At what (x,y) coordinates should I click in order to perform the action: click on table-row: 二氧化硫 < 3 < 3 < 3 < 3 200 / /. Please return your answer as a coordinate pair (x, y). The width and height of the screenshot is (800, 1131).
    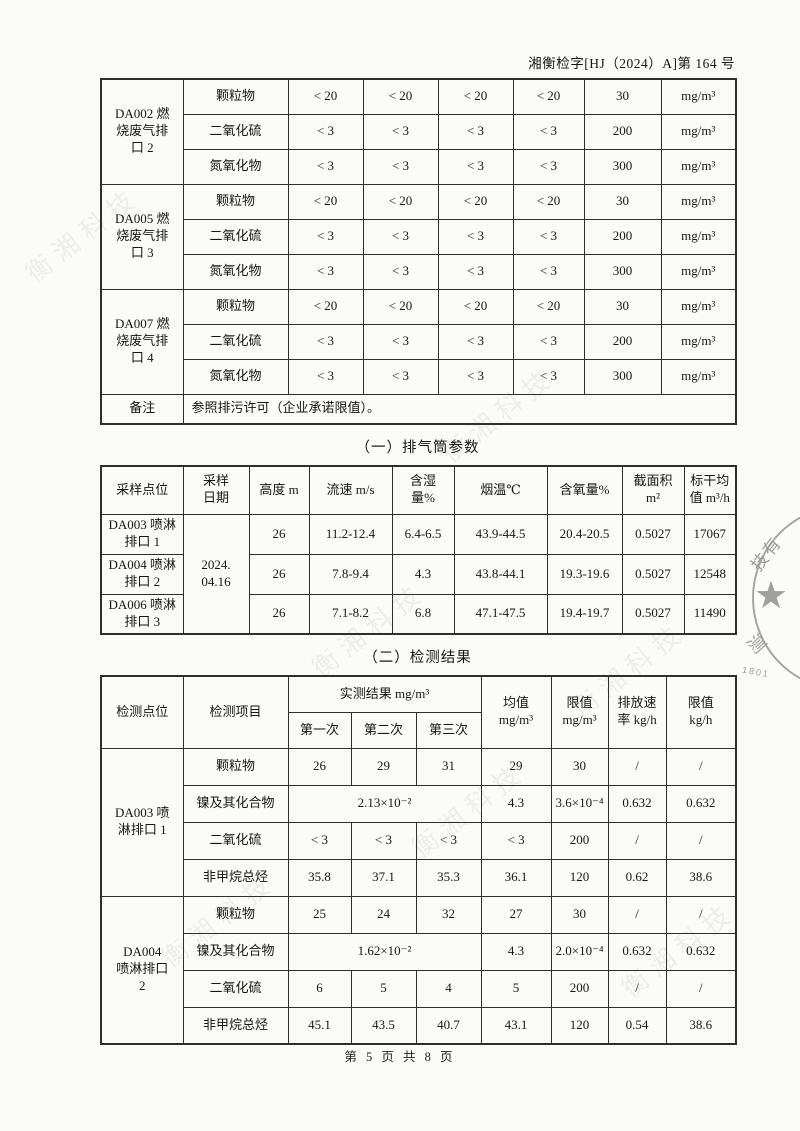
    Looking at the image, I should click on (419, 840).